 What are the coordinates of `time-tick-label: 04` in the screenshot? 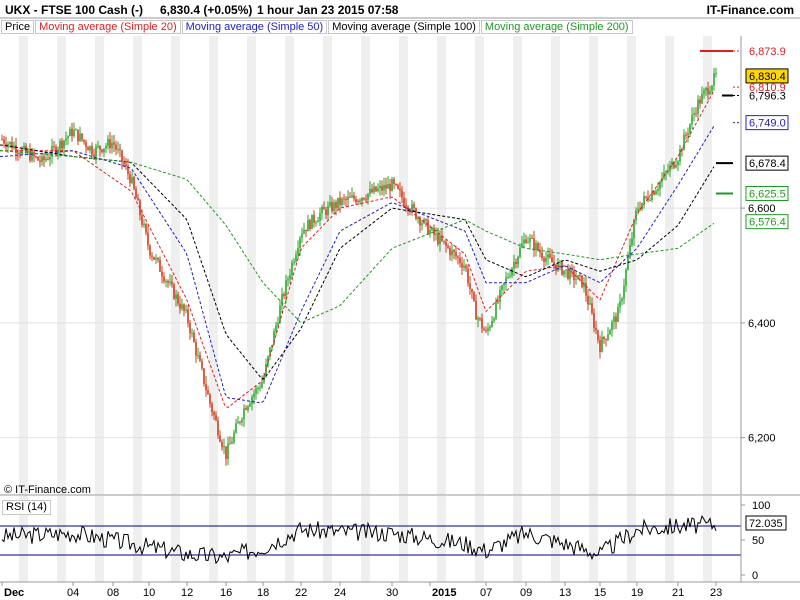 It's located at (73, 593).